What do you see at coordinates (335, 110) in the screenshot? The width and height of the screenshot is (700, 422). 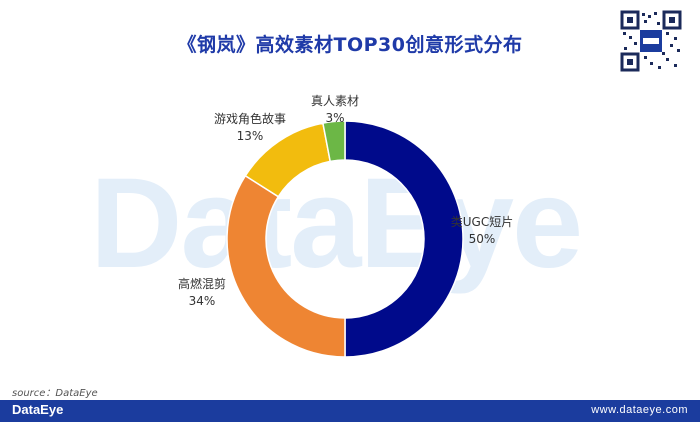 I see `slice-label: 真人素材 3%` at bounding box center [335, 110].